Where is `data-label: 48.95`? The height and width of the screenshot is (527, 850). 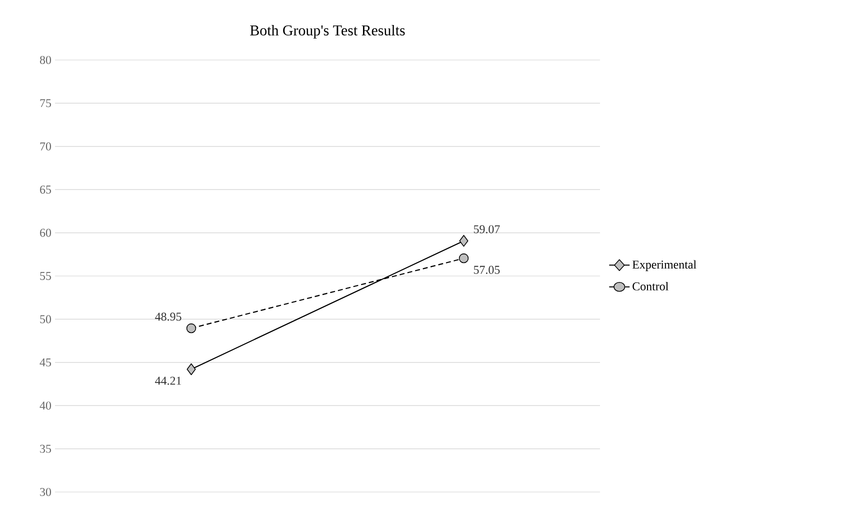 data-label: 48.95 is located at coordinates (168, 316).